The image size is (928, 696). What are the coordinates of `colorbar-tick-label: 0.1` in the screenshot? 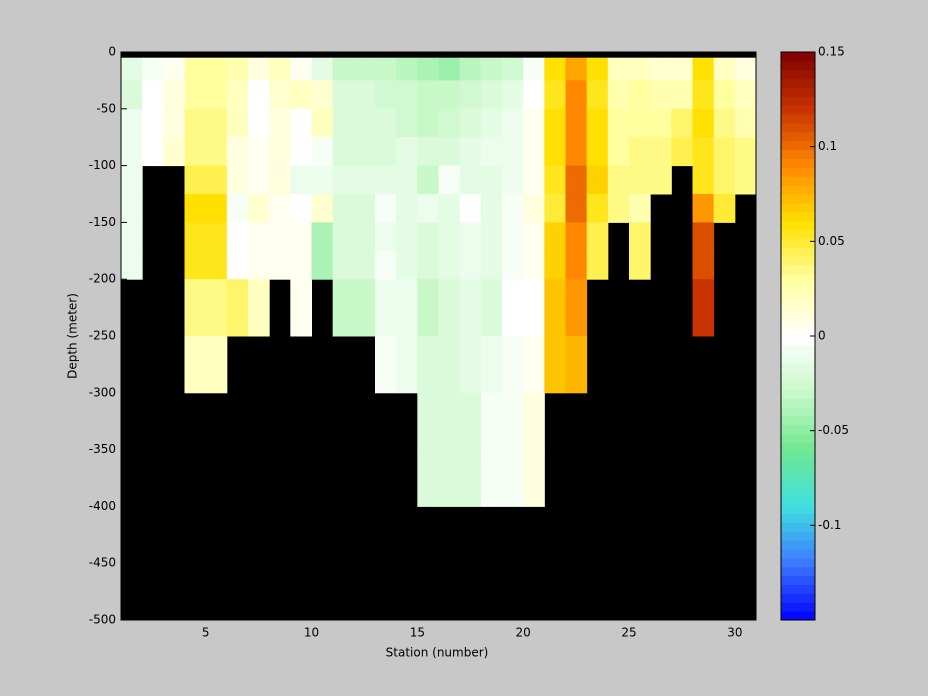 It's located at (827, 146).